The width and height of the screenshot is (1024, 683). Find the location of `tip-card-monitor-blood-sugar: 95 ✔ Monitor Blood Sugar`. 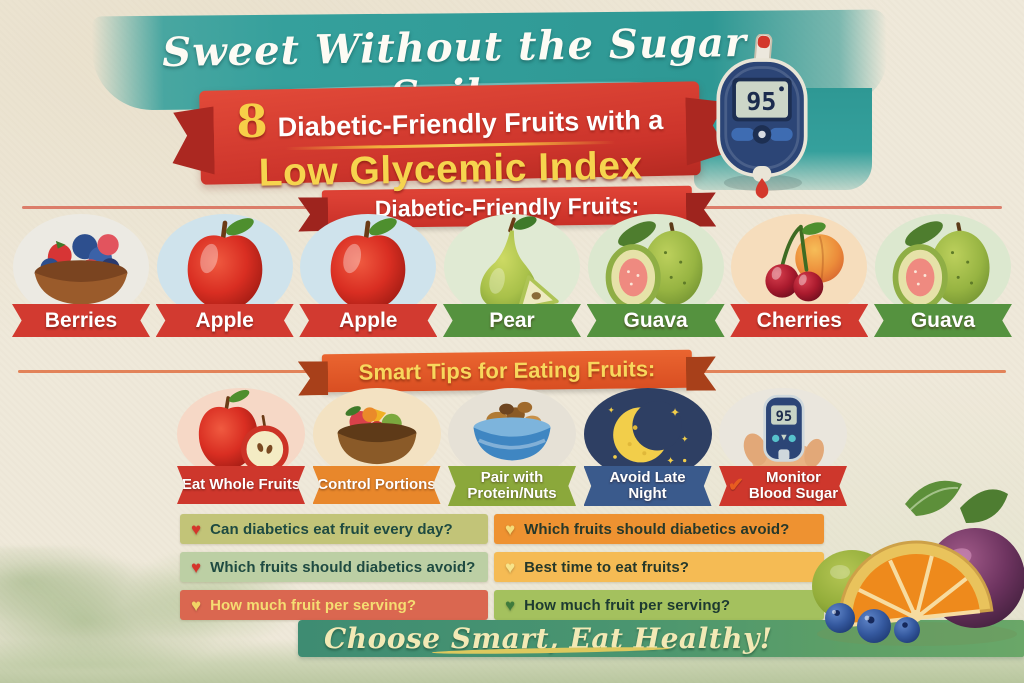

tip-card-monitor-blood-sugar: 95 ✔ Monitor Blood Sugar is located at coordinates (783, 447).